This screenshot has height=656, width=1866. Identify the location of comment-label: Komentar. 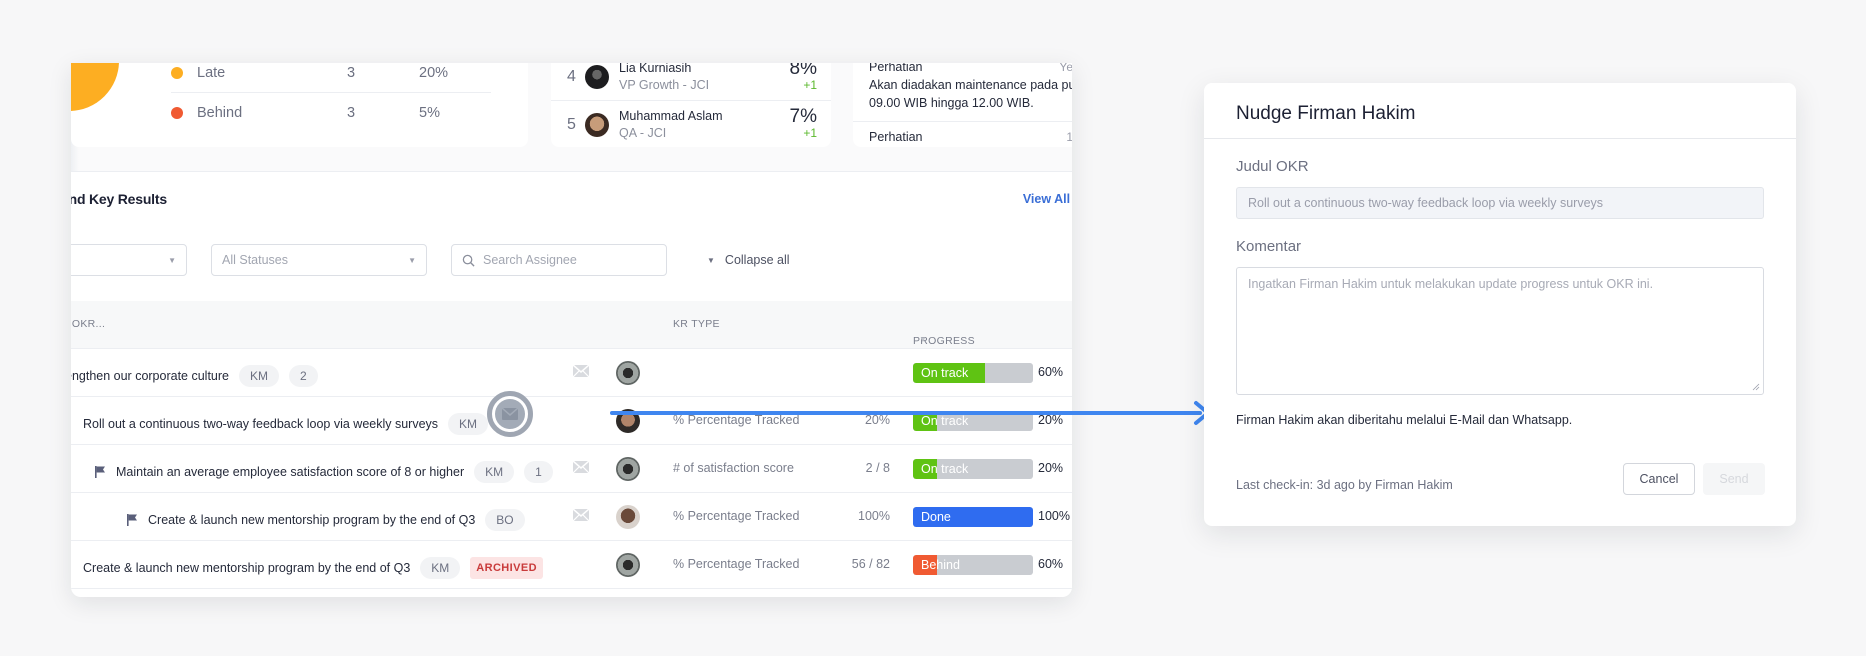
(1269, 246).